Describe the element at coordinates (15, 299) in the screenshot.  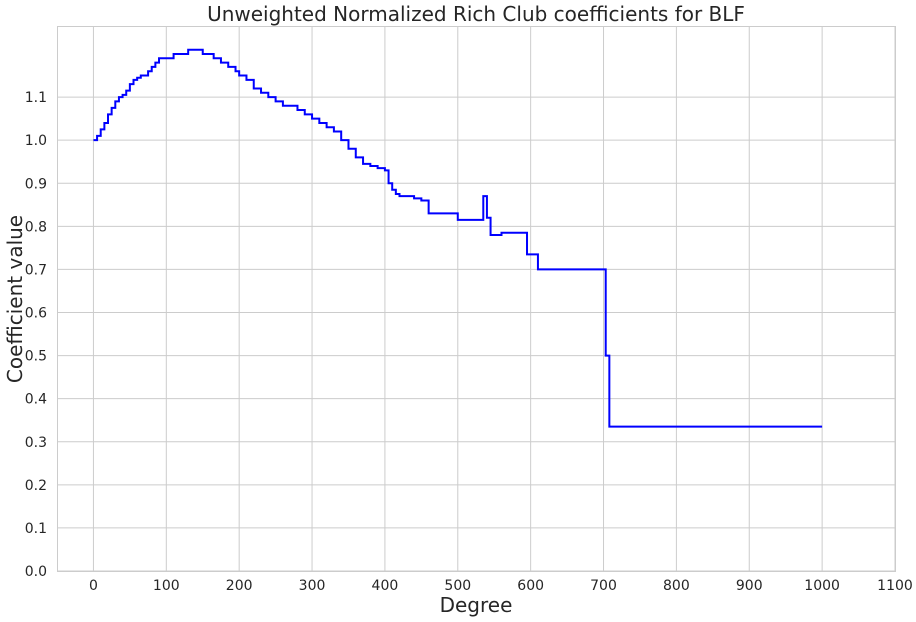
I see `y-axis-label: Coefficient value` at that location.